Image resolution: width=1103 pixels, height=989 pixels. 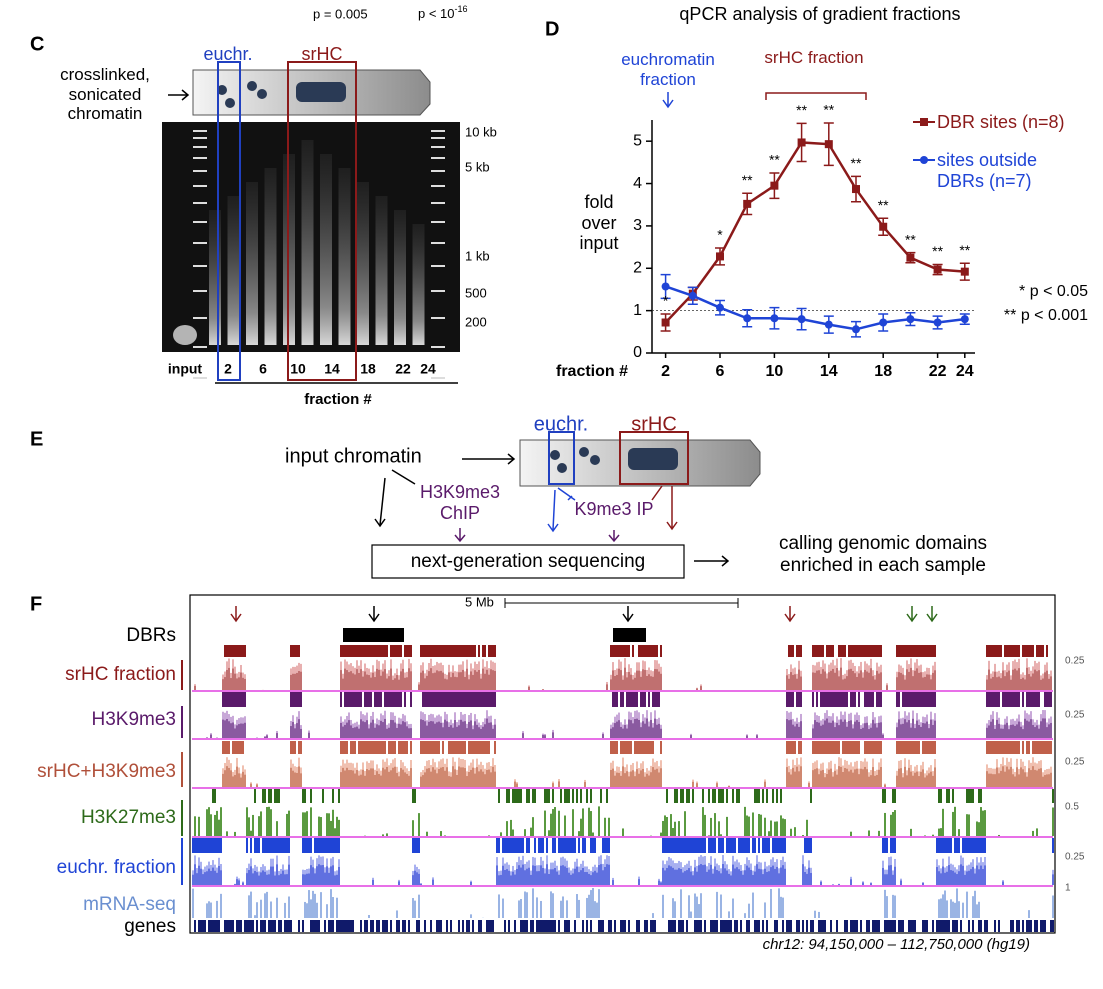 What do you see at coordinates (819, 14) in the screenshot?
I see `chart-title: qPCR analysis of gradient fractions` at bounding box center [819, 14].